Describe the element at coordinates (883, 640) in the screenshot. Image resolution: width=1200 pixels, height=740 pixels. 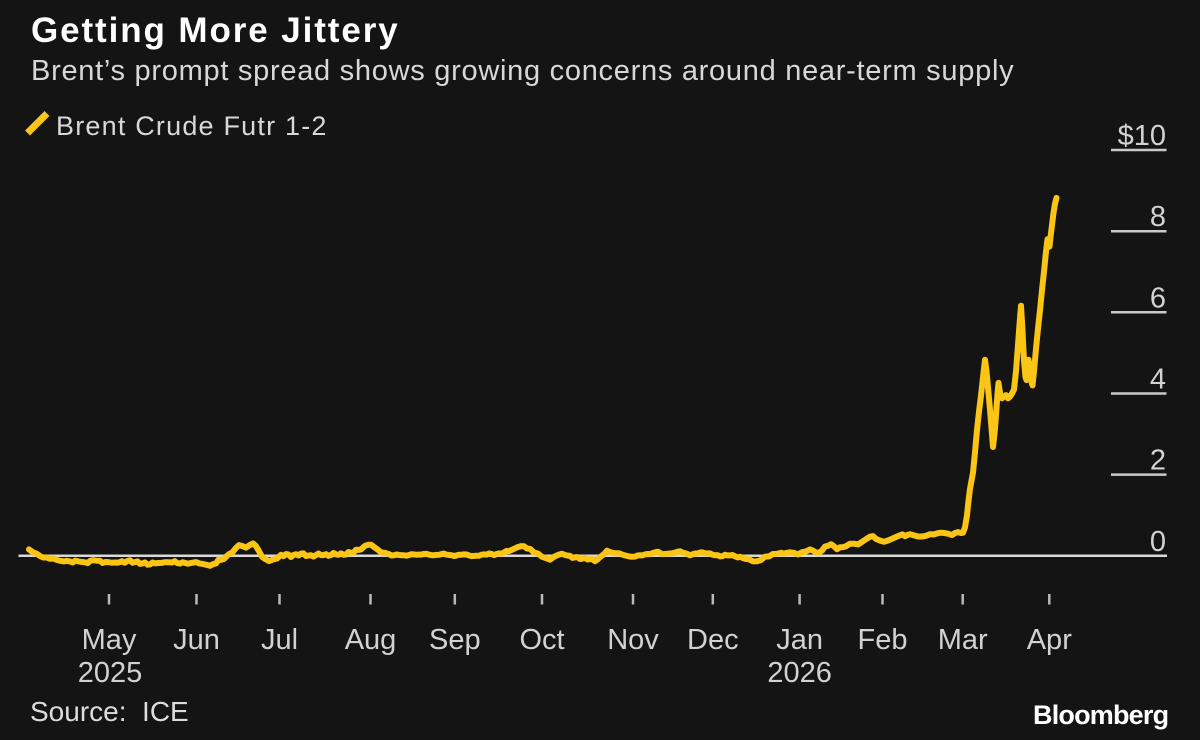
I see `svg-text: Feb` at that location.